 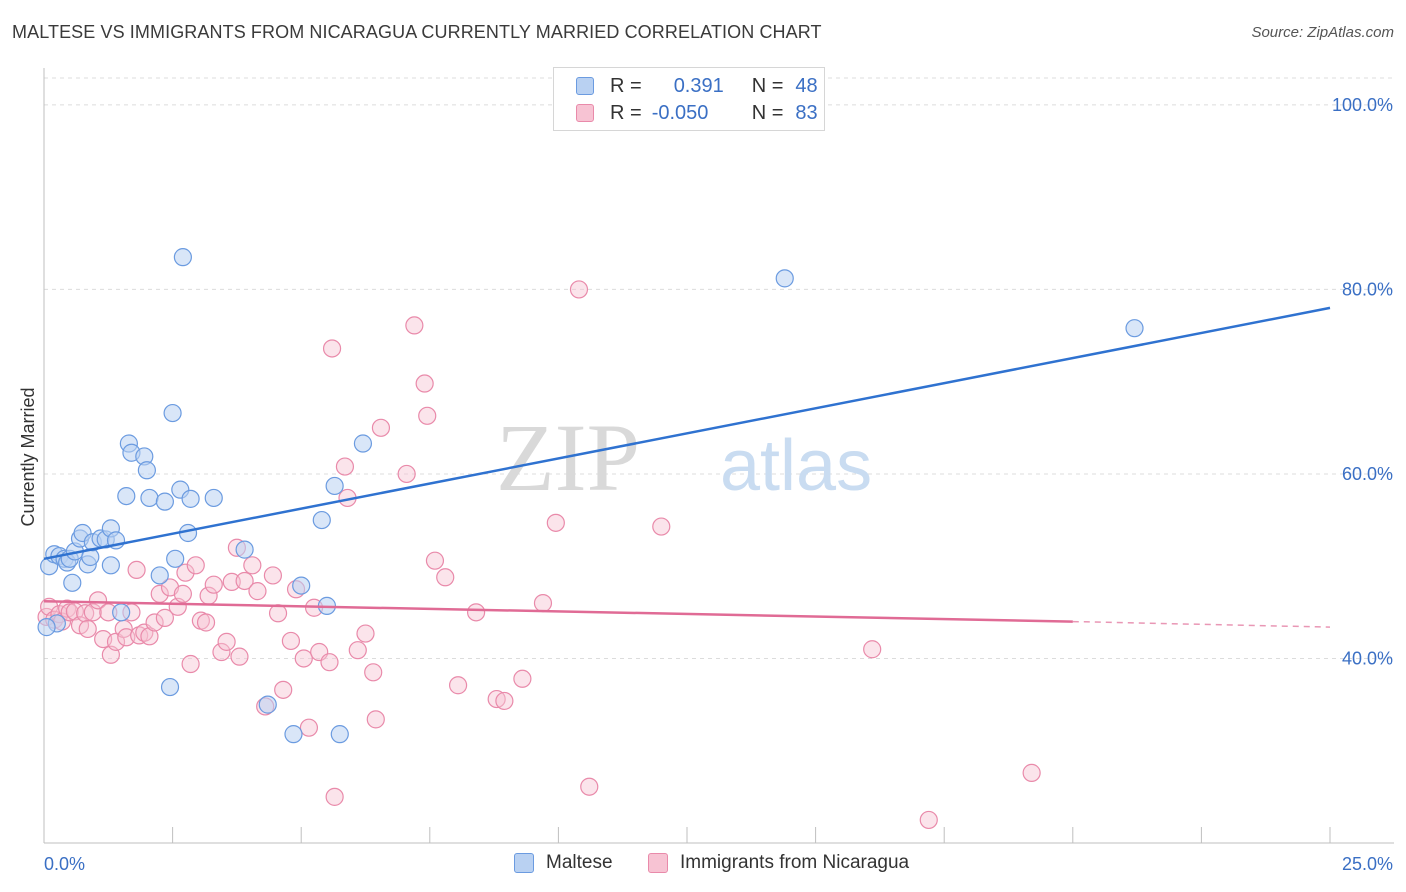 I want to click on nicaragua-trendline, so click(x=558, y=611).